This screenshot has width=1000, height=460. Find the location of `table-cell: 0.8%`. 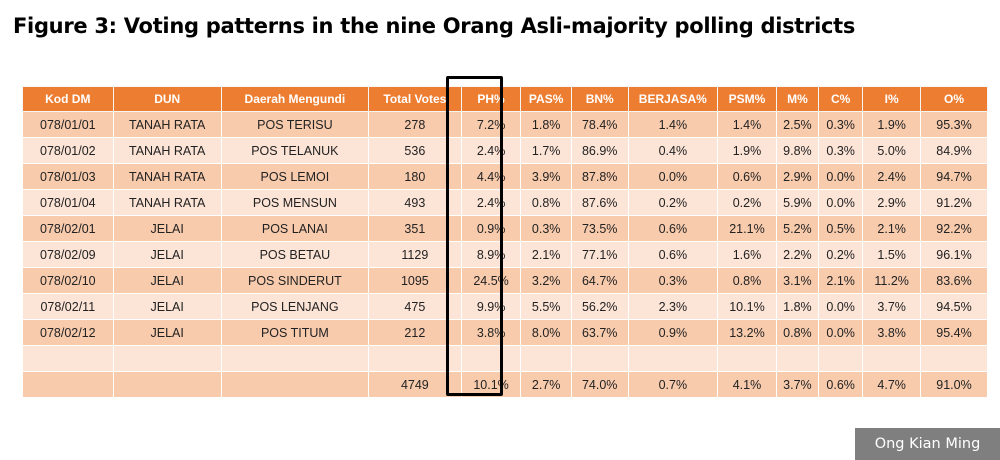

table-cell: 0.8% is located at coordinates (747, 280).